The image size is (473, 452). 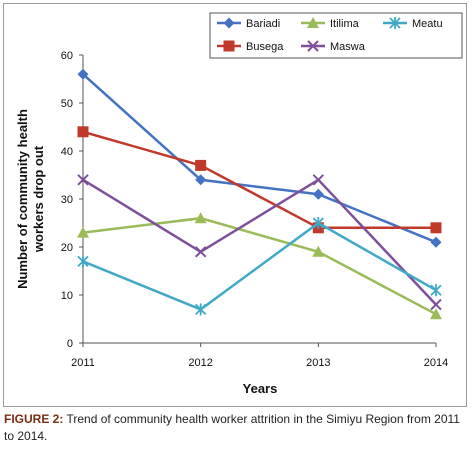 I want to click on legend-box, so click(x=336, y=35).